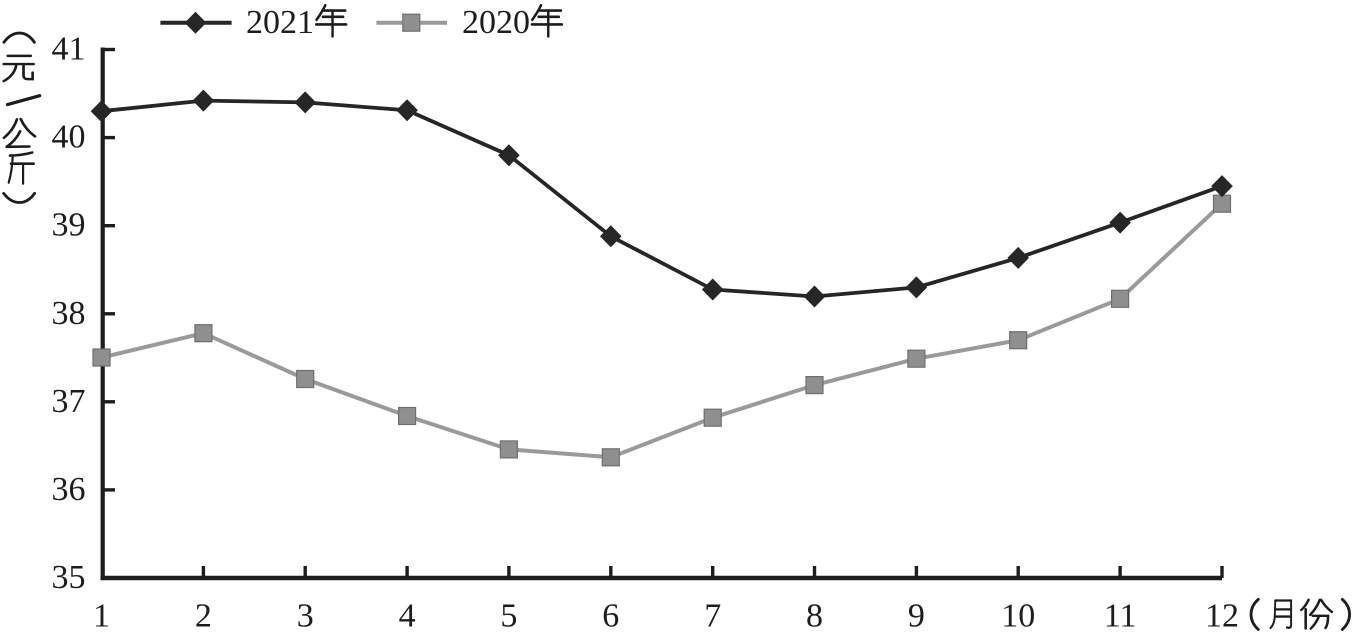  Describe the element at coordinates (814, 616) in the screenshot. I see `svg-text: 8` at that location.